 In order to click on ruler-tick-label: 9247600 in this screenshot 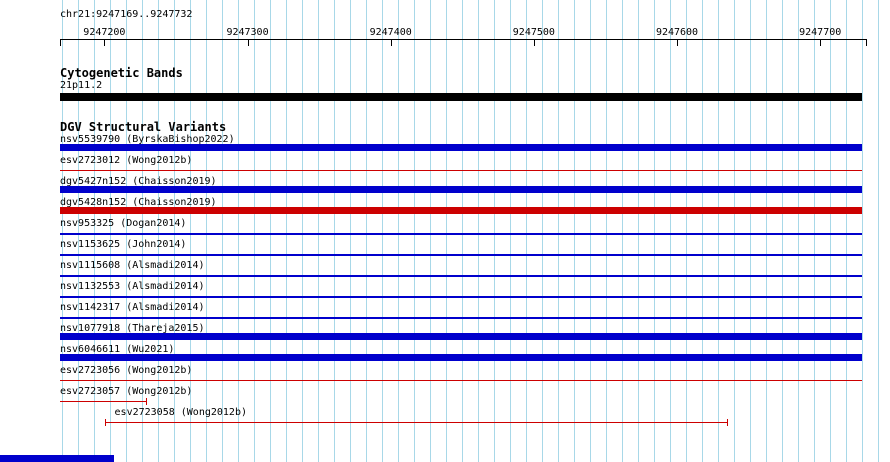, I will do `click(677, 32)`.